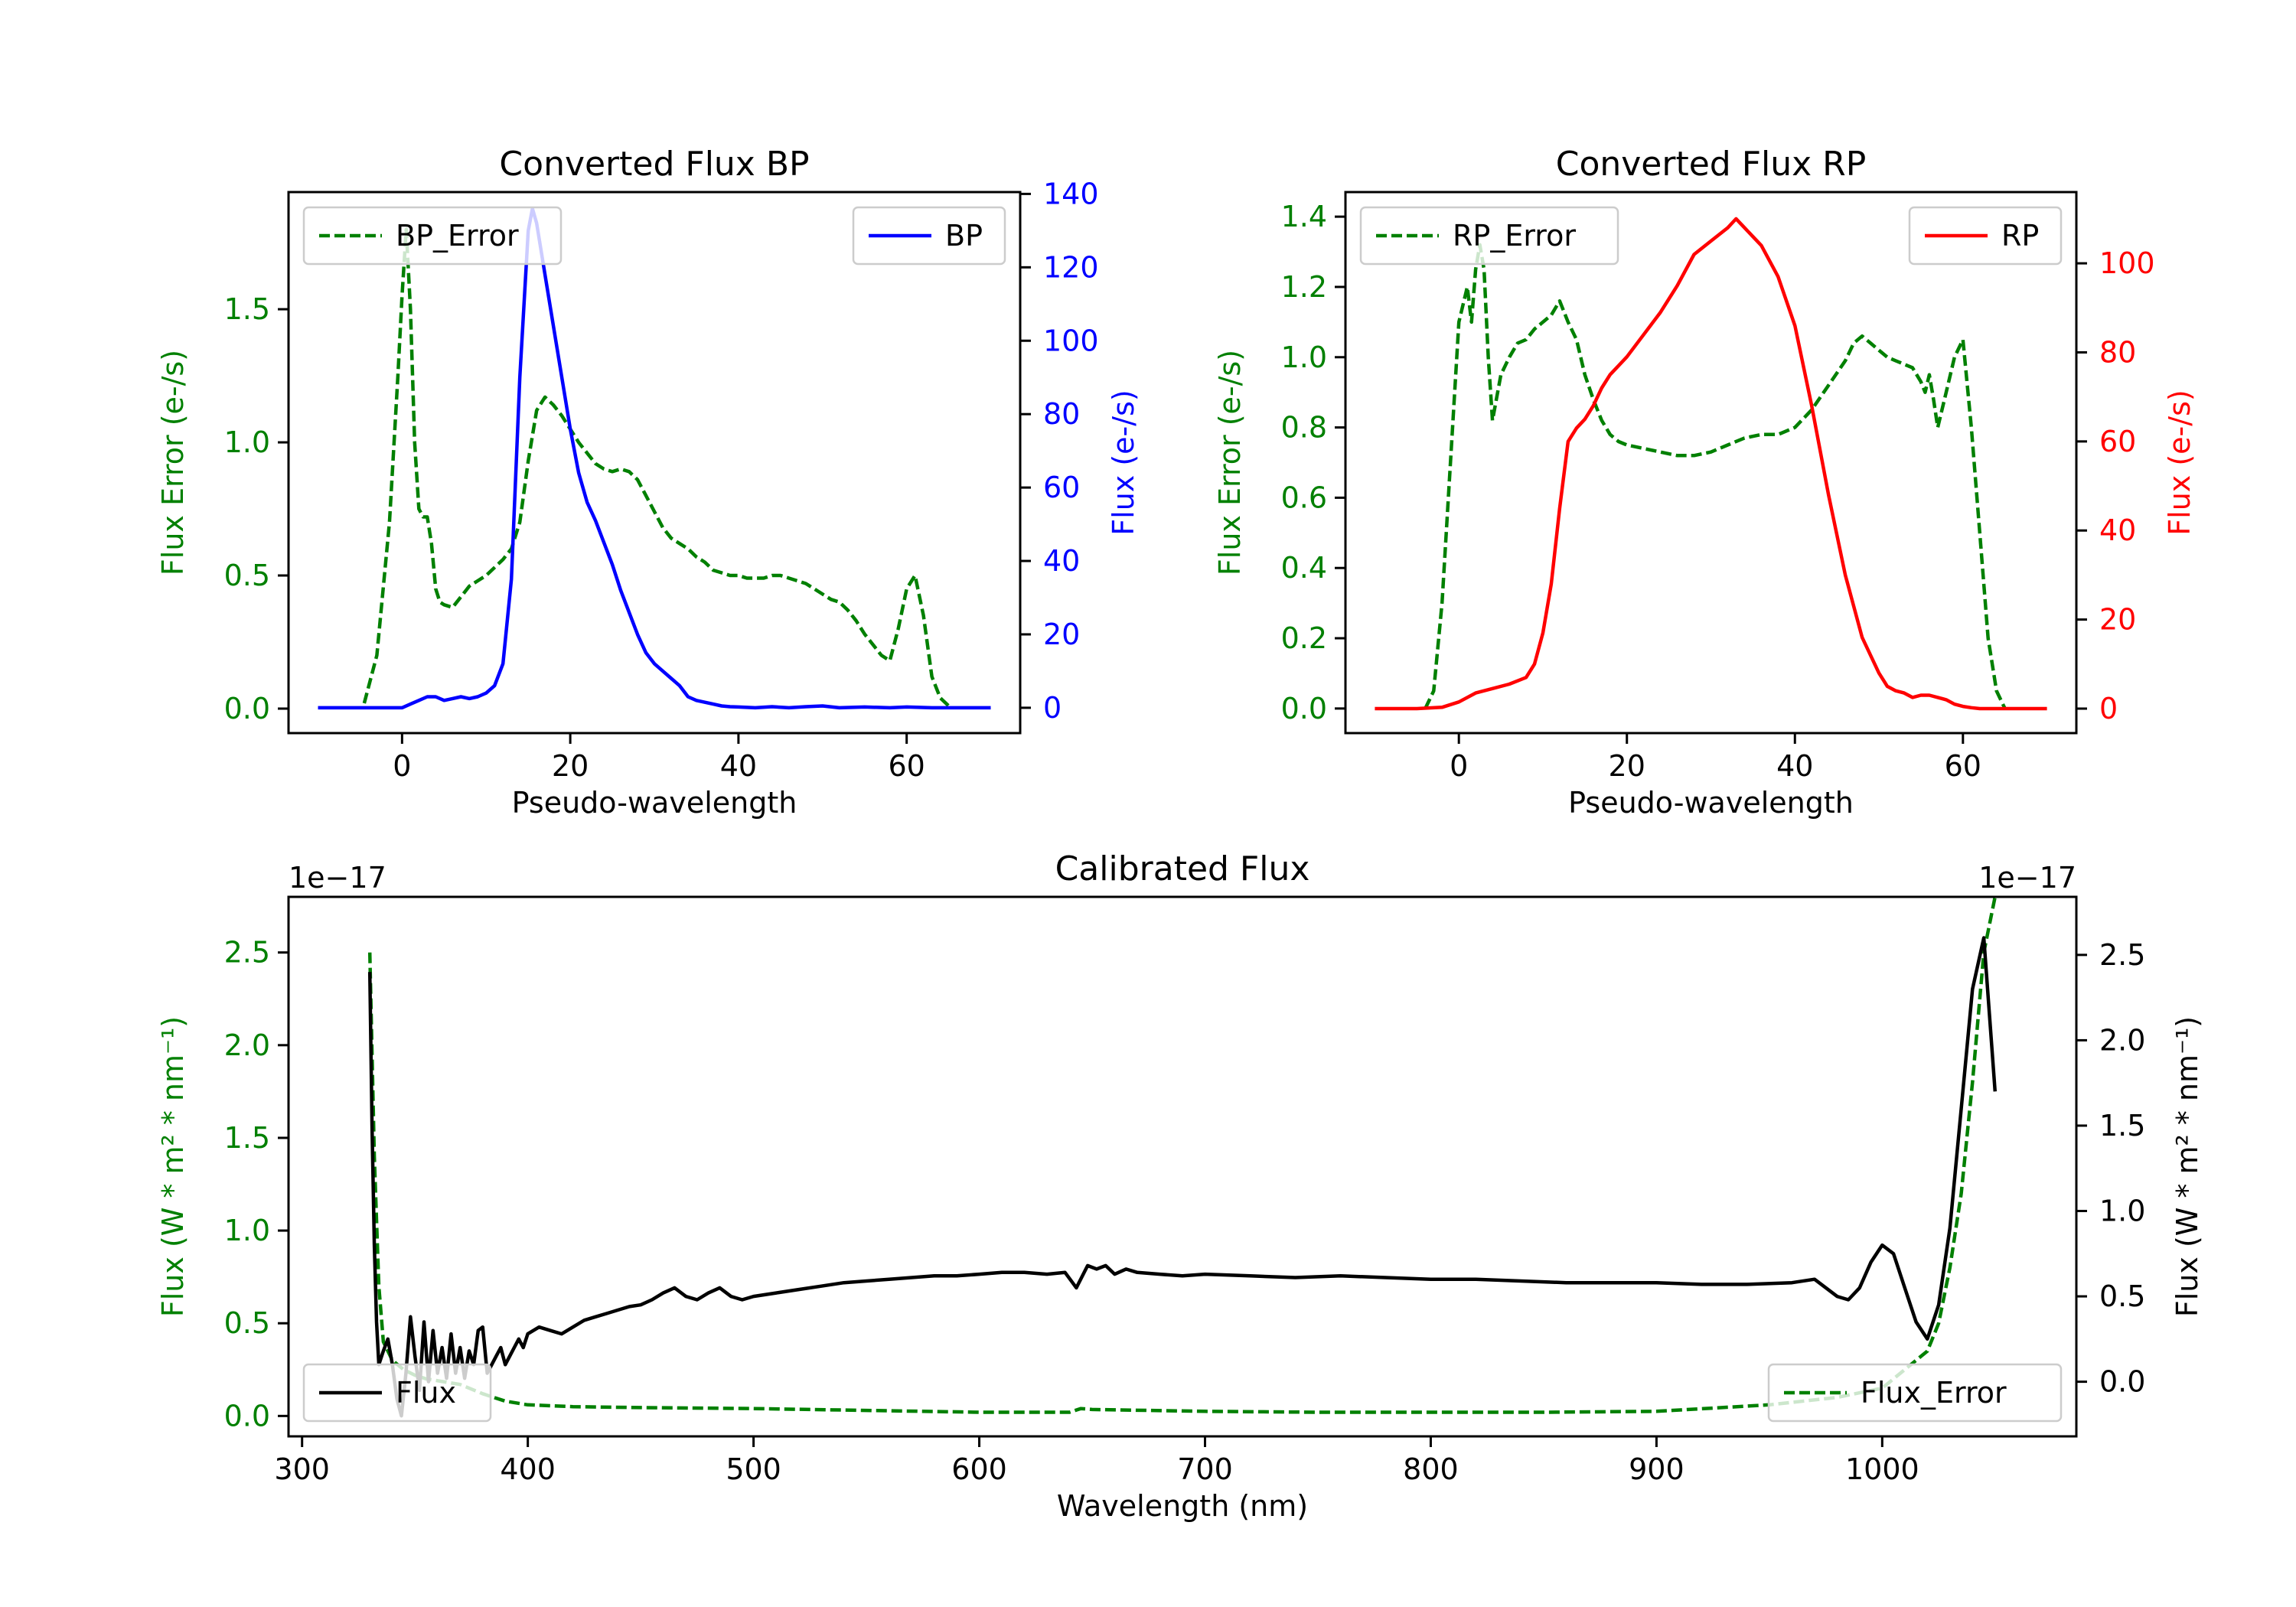  I want to click on left-tick-label: 1.2, so click(1304, 287).